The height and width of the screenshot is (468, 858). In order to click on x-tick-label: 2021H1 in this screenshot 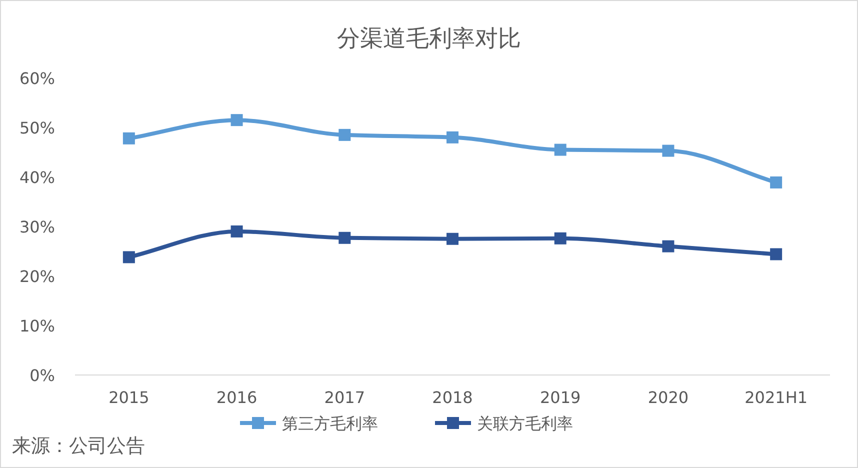, I will do `click(776, 397)`.